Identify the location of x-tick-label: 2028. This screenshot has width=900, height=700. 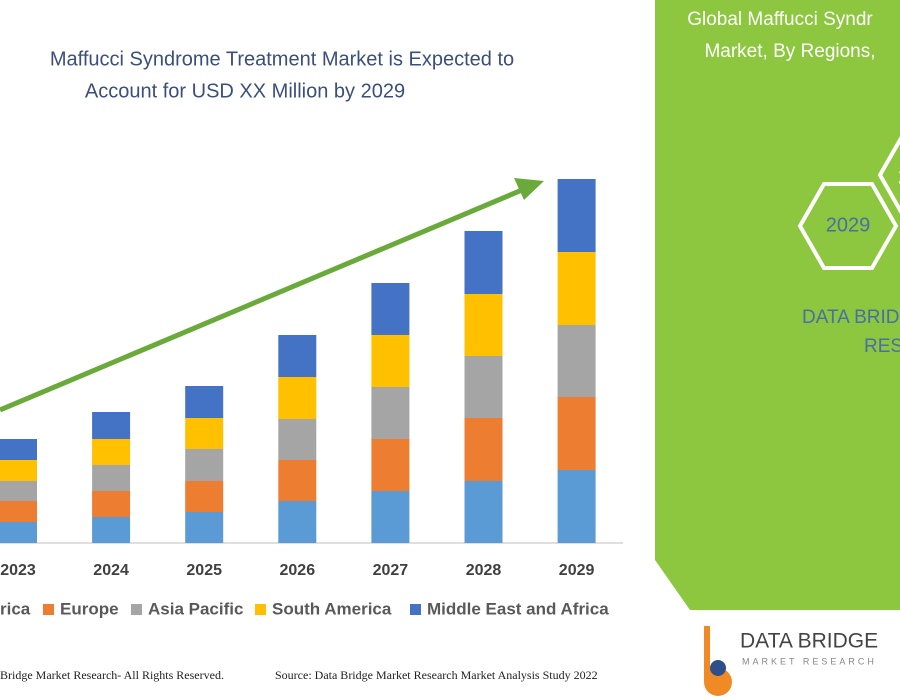
(484, 570).